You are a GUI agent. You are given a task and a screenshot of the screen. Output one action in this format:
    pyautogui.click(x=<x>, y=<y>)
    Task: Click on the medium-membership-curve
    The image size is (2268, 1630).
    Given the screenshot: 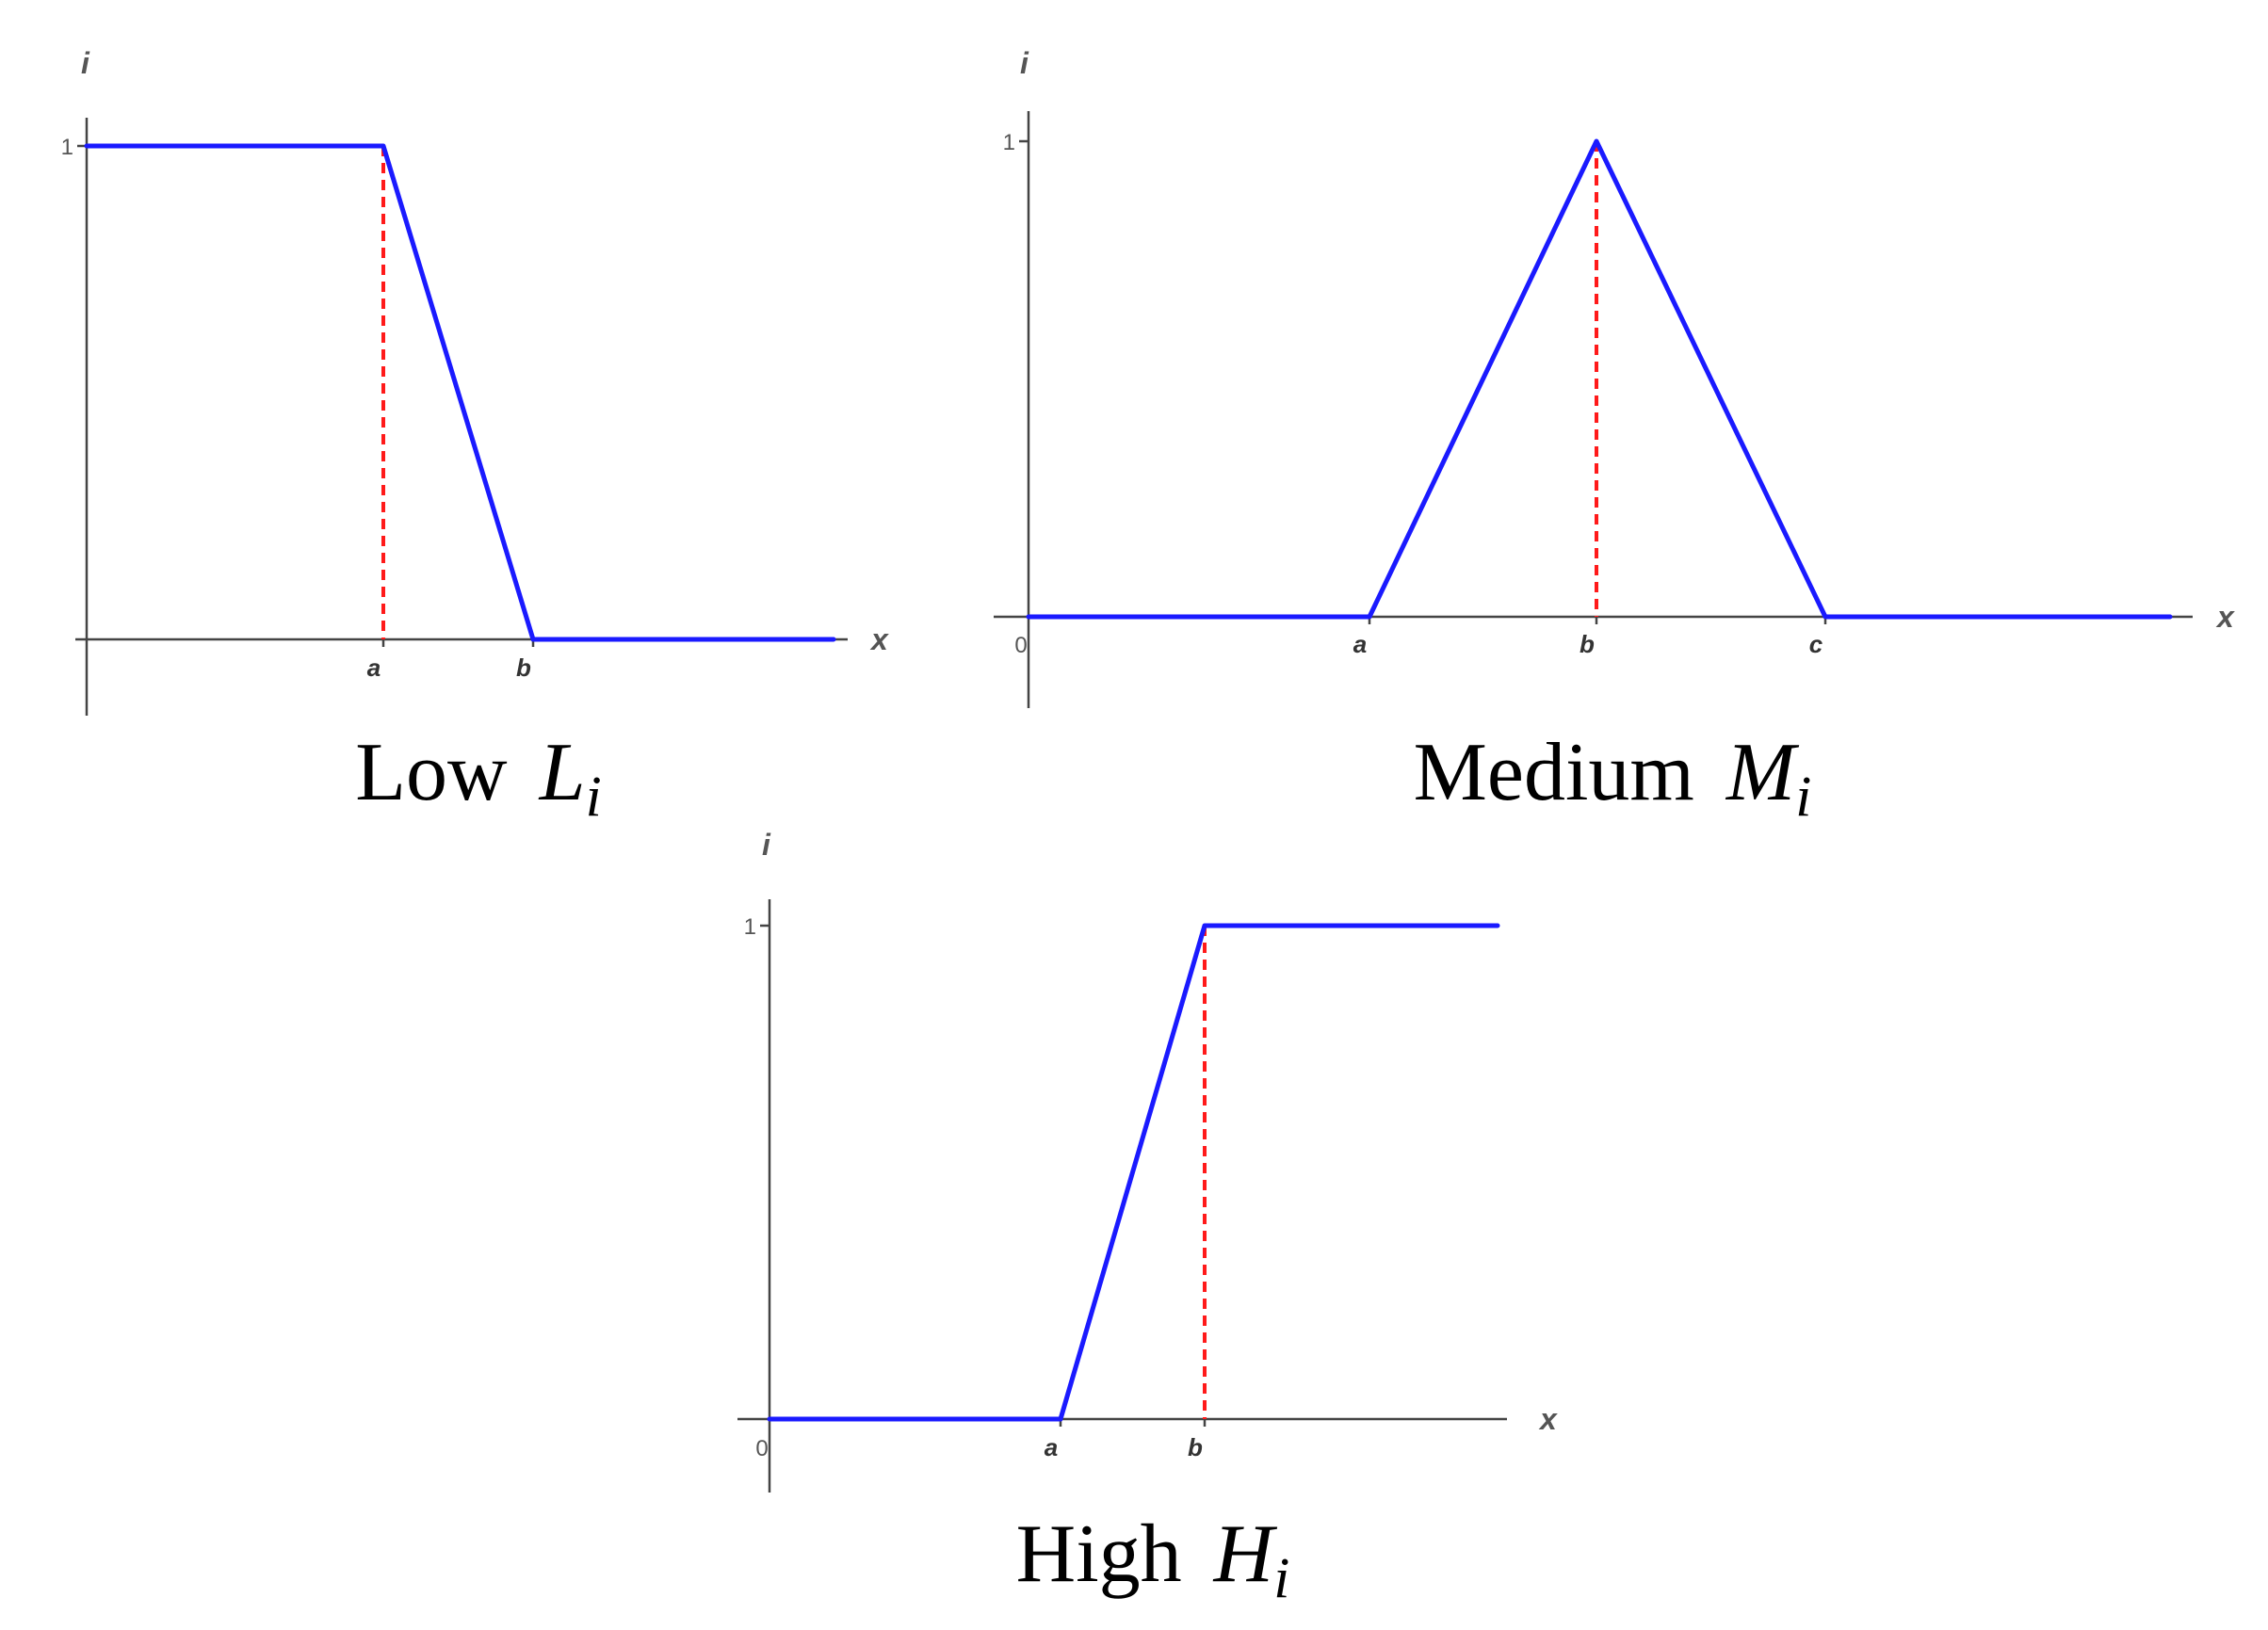 What is the action you would take?
    pyautogui.click(x=1599, y=379)
    